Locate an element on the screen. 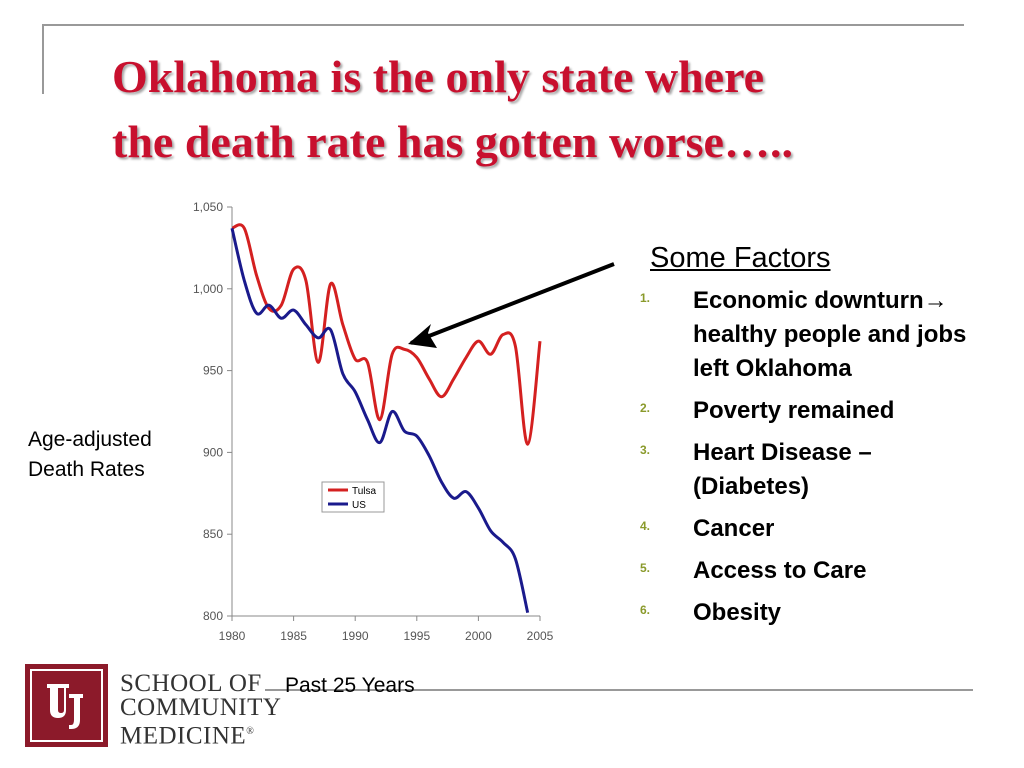 Image resolution: width=1024 pixels, height=768 pixels. chart-legend: Tulsa US is located at coordinates (353, 497).